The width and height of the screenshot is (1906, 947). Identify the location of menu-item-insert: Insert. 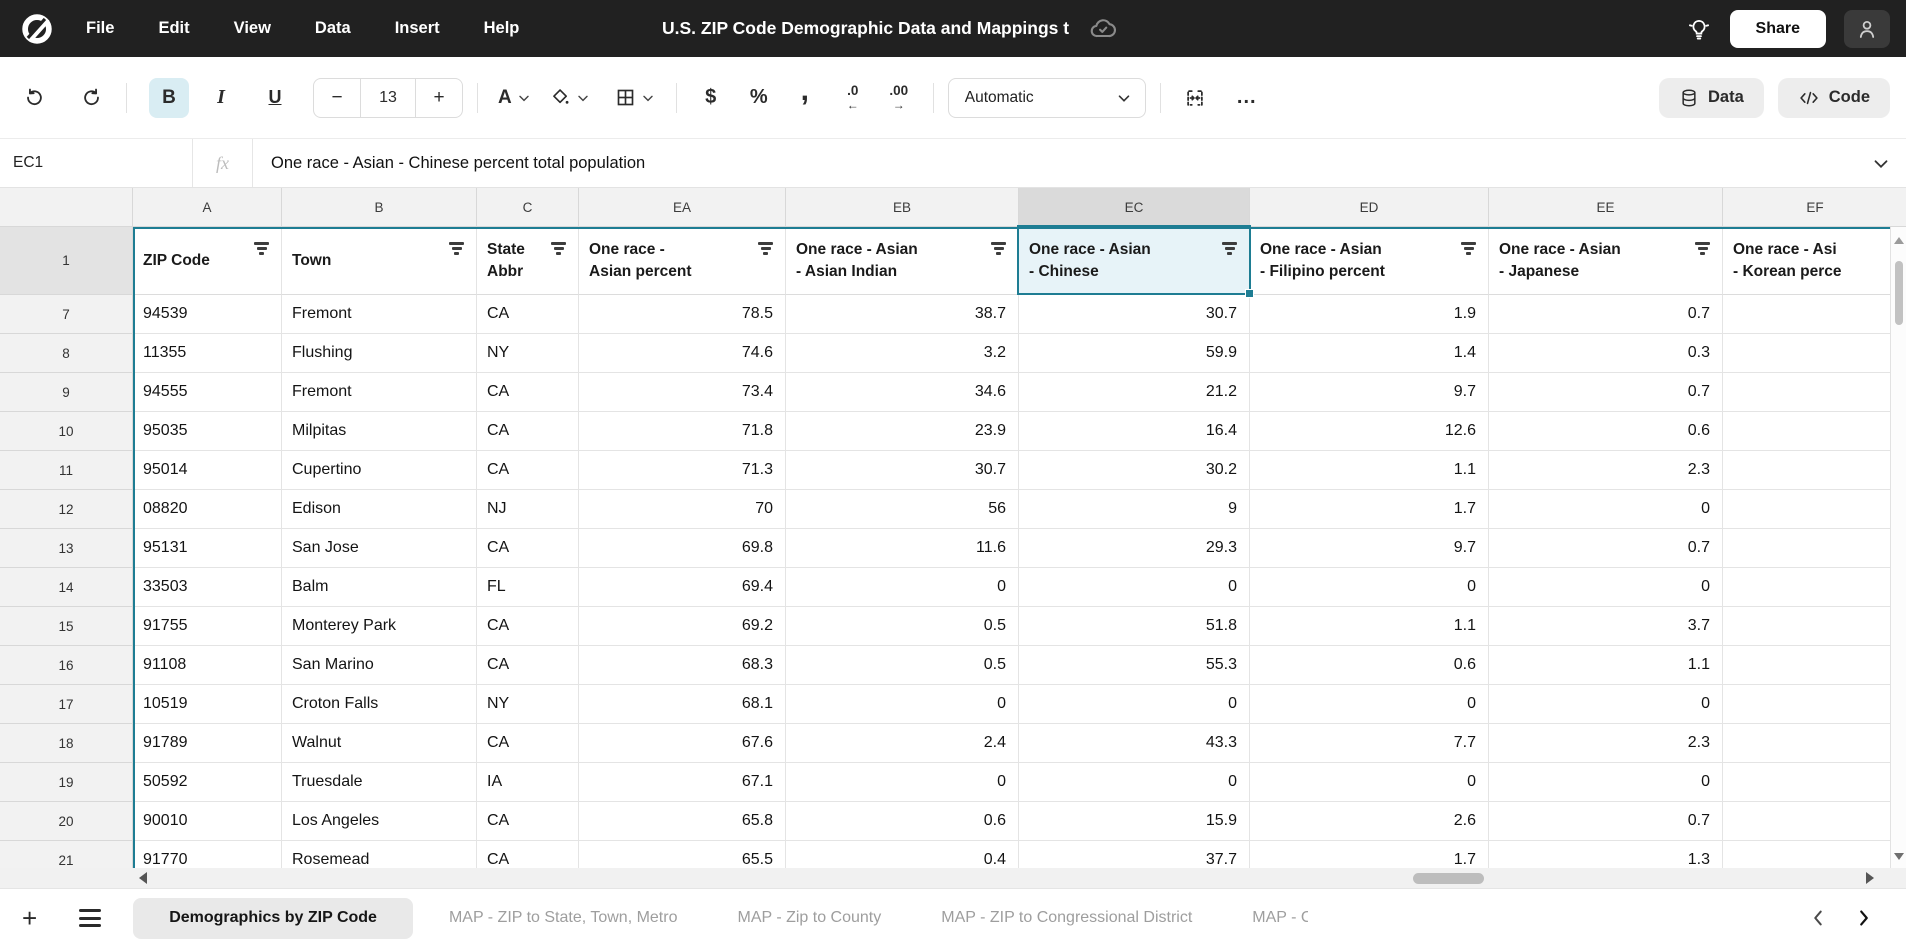
(417, 28).